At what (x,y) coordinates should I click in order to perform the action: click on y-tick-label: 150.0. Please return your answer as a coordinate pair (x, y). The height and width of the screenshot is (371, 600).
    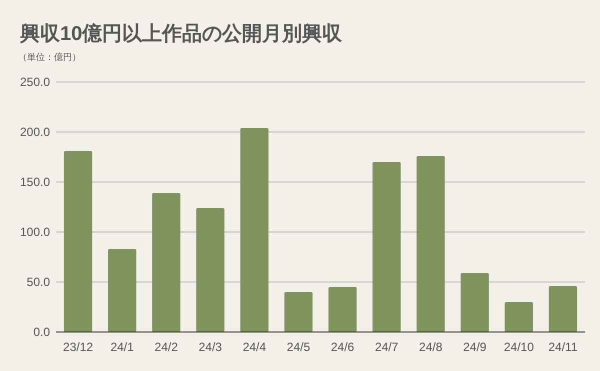
    Looking at the image, I should click on (35, 182).